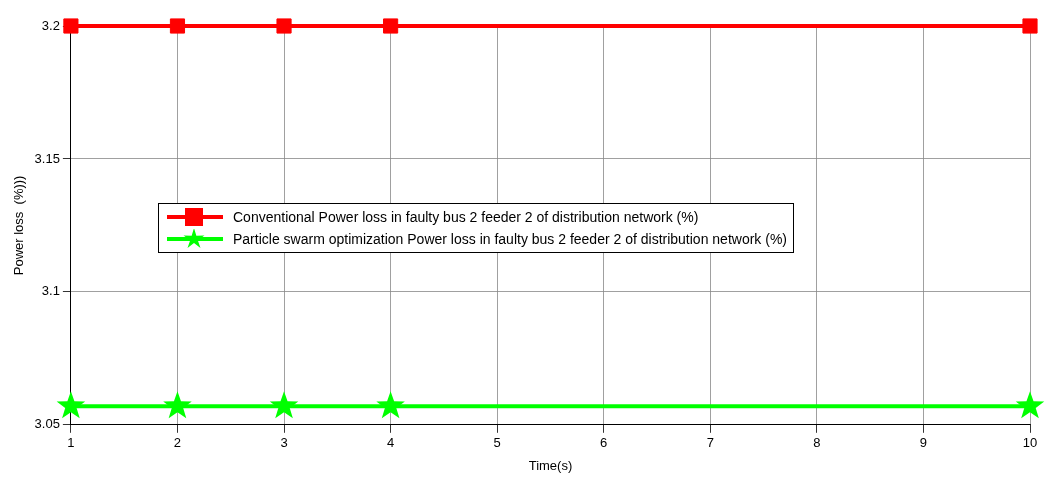 The height and width of the screenshot is (489, 1058). I want to click on y-tick-label: 3.1, so click(50, 291).